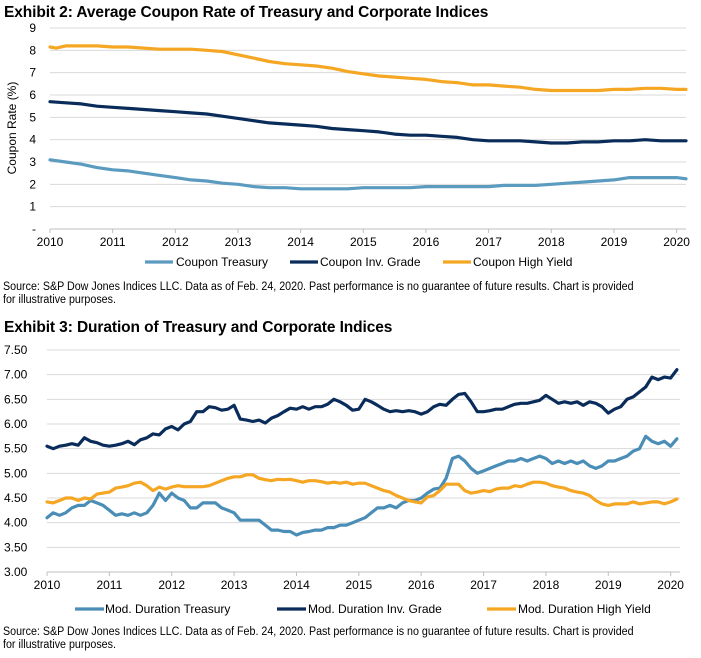 Image resolution: width=701 pixels, height=658 pixels. What do you see at coordinates (16, 350) in the screenshot?
I see `y-tick-label: 7.50` at bounding box center [16, 350].